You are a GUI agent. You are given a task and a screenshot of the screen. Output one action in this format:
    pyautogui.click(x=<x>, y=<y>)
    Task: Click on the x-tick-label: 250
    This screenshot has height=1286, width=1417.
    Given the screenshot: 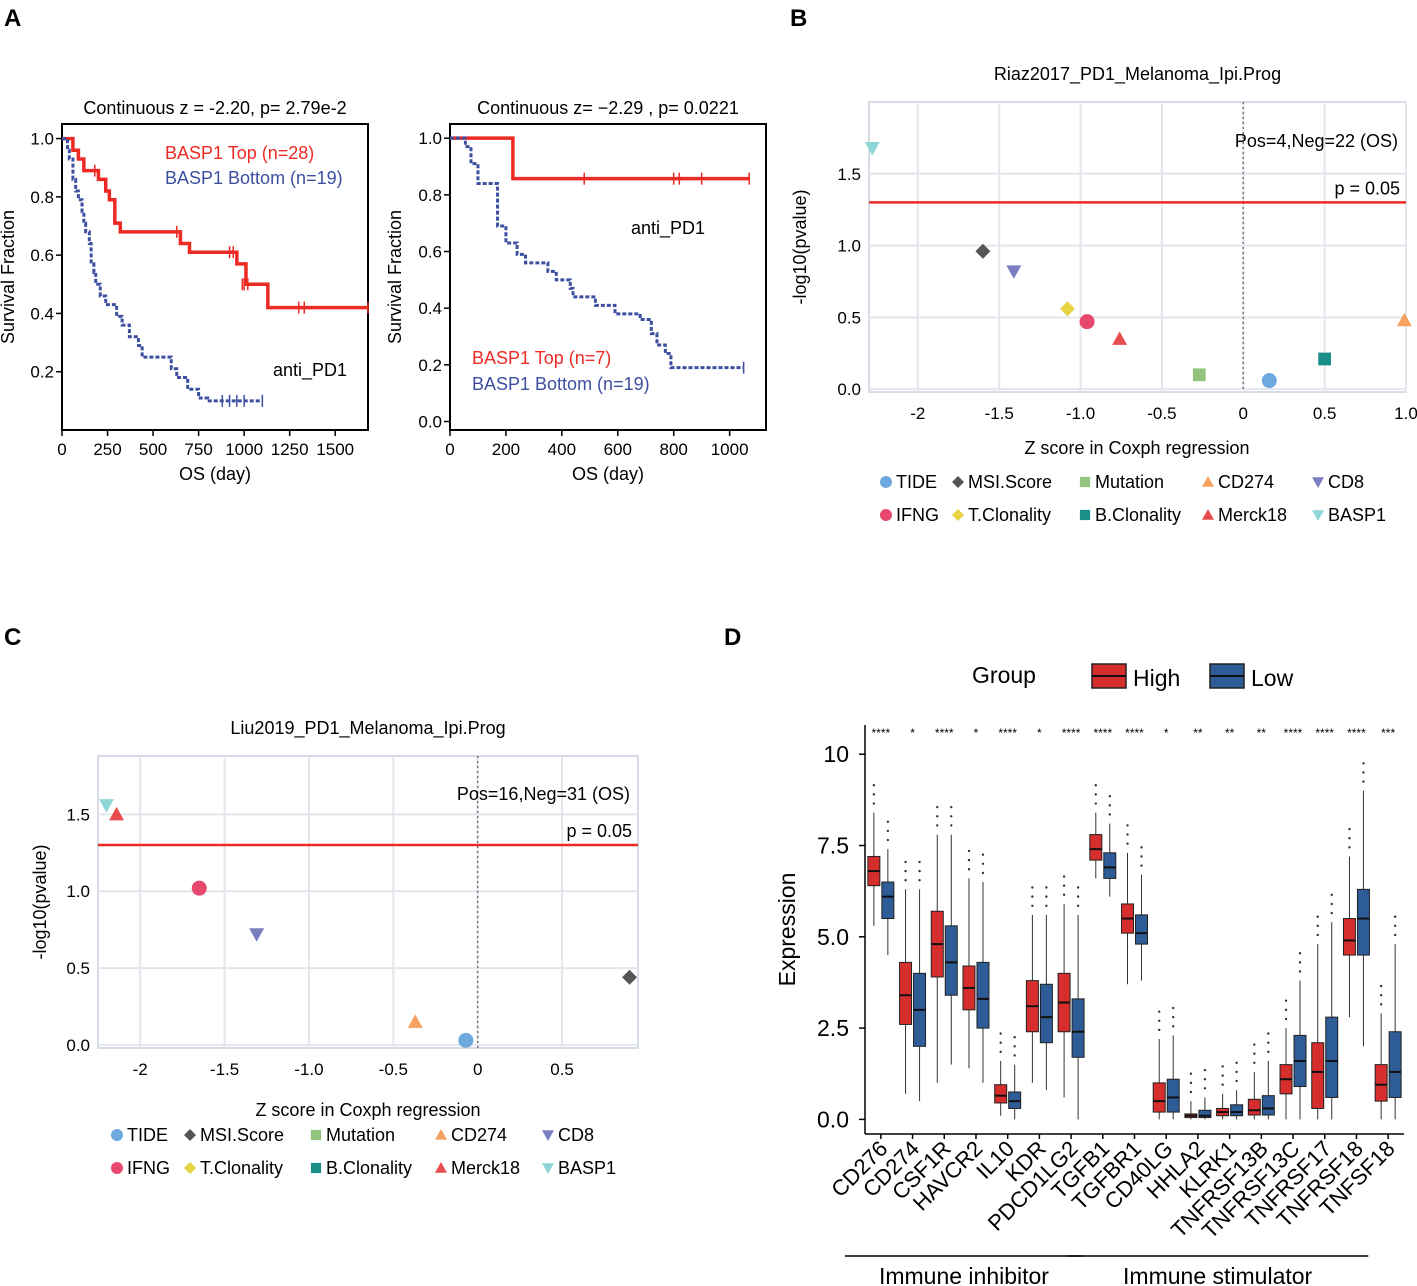 What is the action you would take?
    pyautogui.click(x=107, y=449)
    